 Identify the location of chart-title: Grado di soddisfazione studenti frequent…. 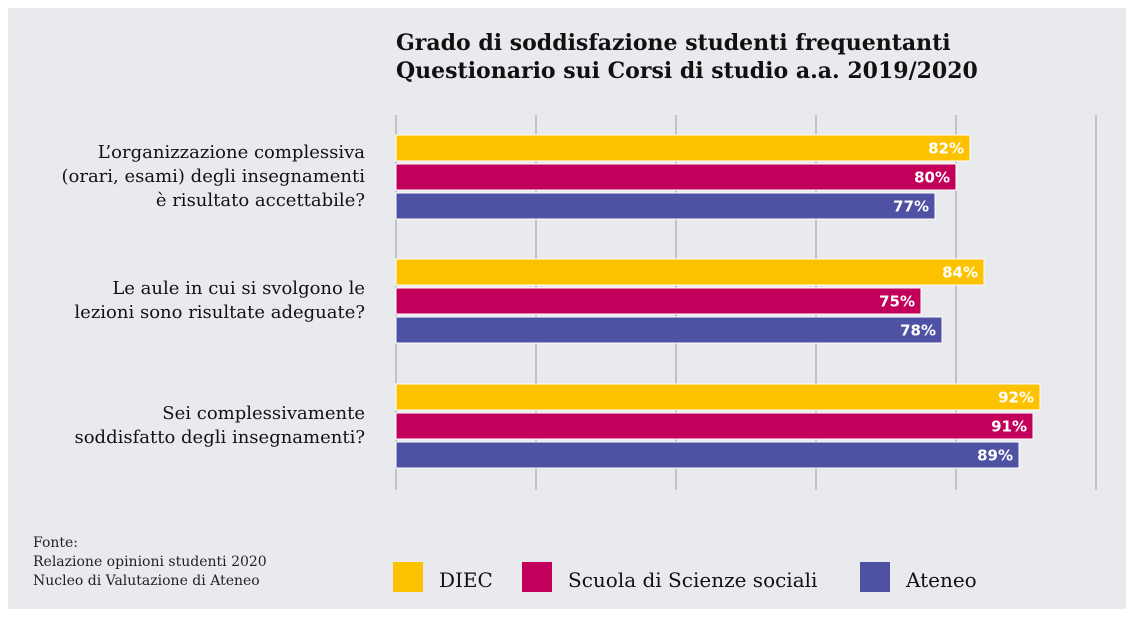
(673, 43).